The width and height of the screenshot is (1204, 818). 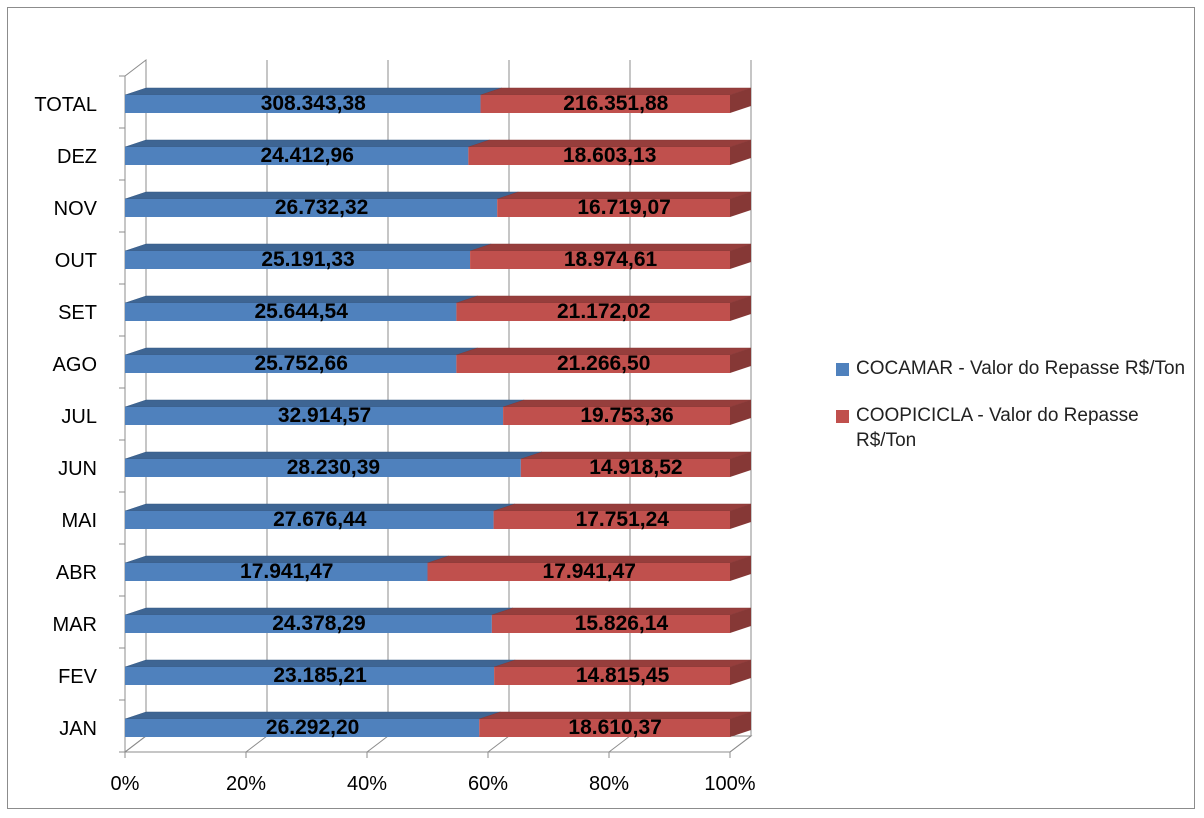 I want to click on data-label-cocamar: 24.378,29, so click(x=318, y=623).